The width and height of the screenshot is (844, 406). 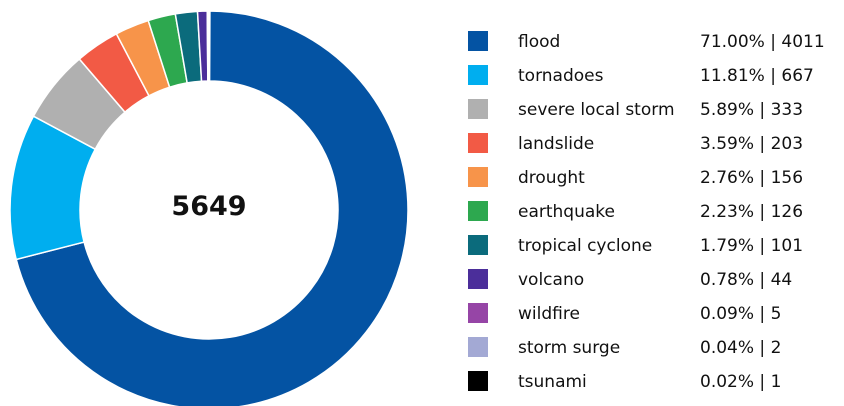 I want to click on legend-value: 0.02% | 1, so click(x=741, y=382).